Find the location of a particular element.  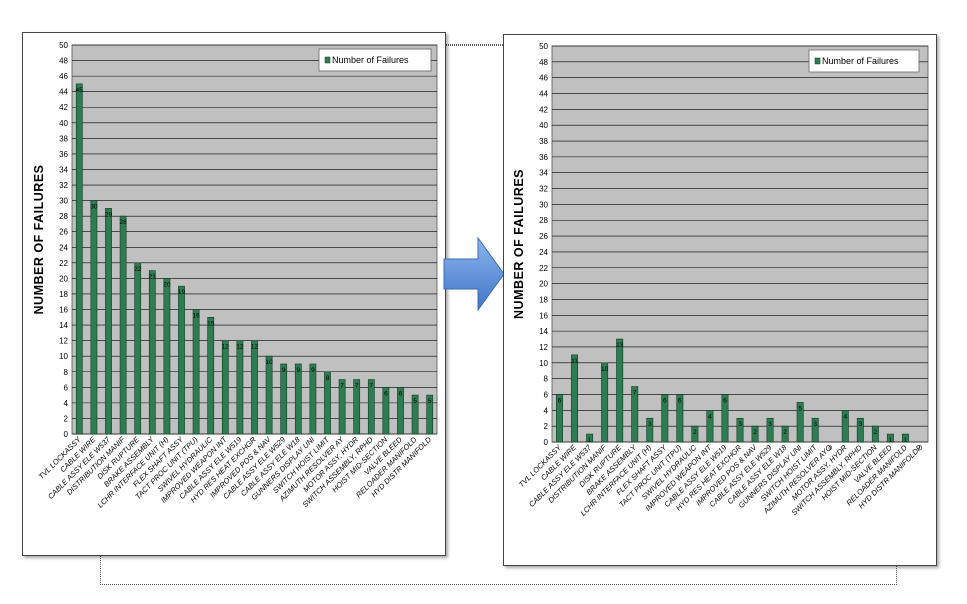

y-tick-label: 0 is located at coordinates (546, 442).